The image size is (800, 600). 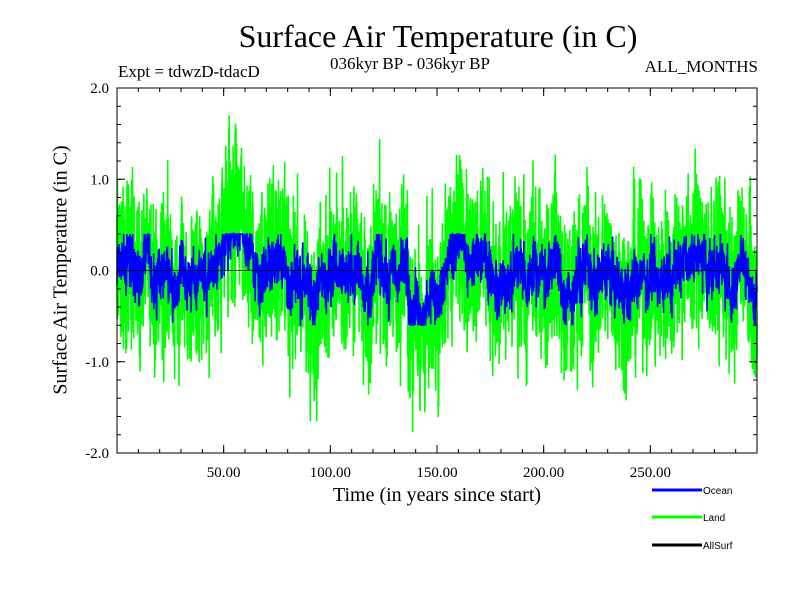 I want to click on period-label: 036kyr BP - 036kyr BP, so click(x=410, y=63).